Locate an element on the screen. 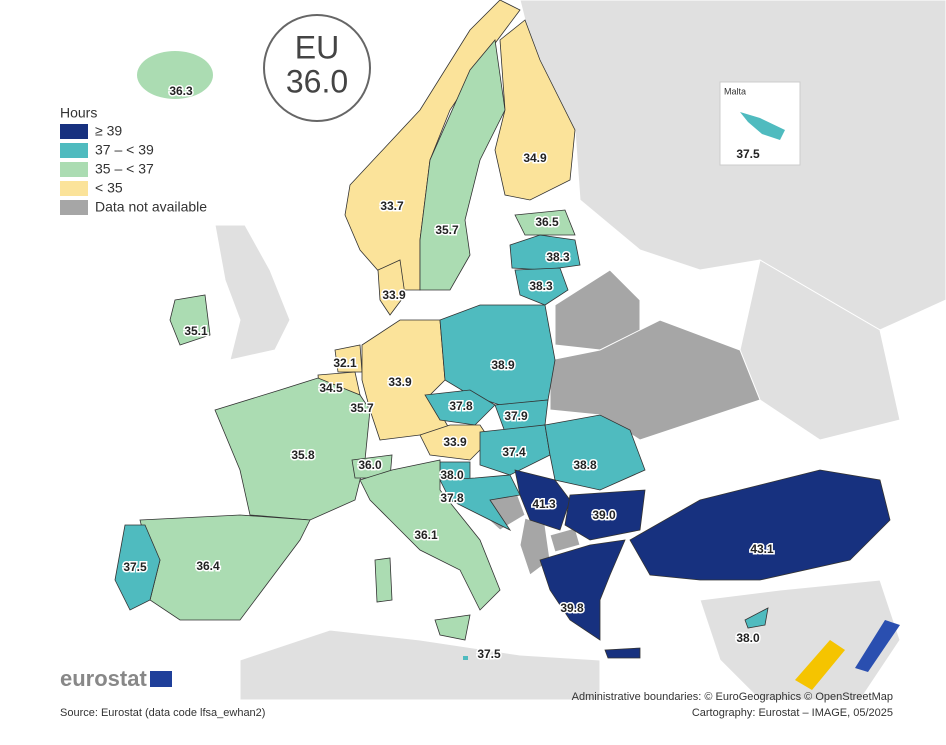  region-label: 38.8 is located at coordinates (585, 465).